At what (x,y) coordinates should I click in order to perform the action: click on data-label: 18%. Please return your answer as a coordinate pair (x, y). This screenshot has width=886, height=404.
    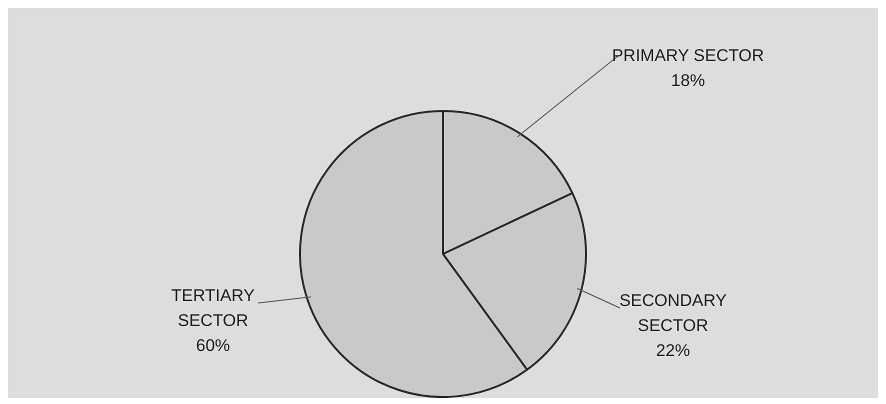
    Looking at the image, I should click on (688, 80).